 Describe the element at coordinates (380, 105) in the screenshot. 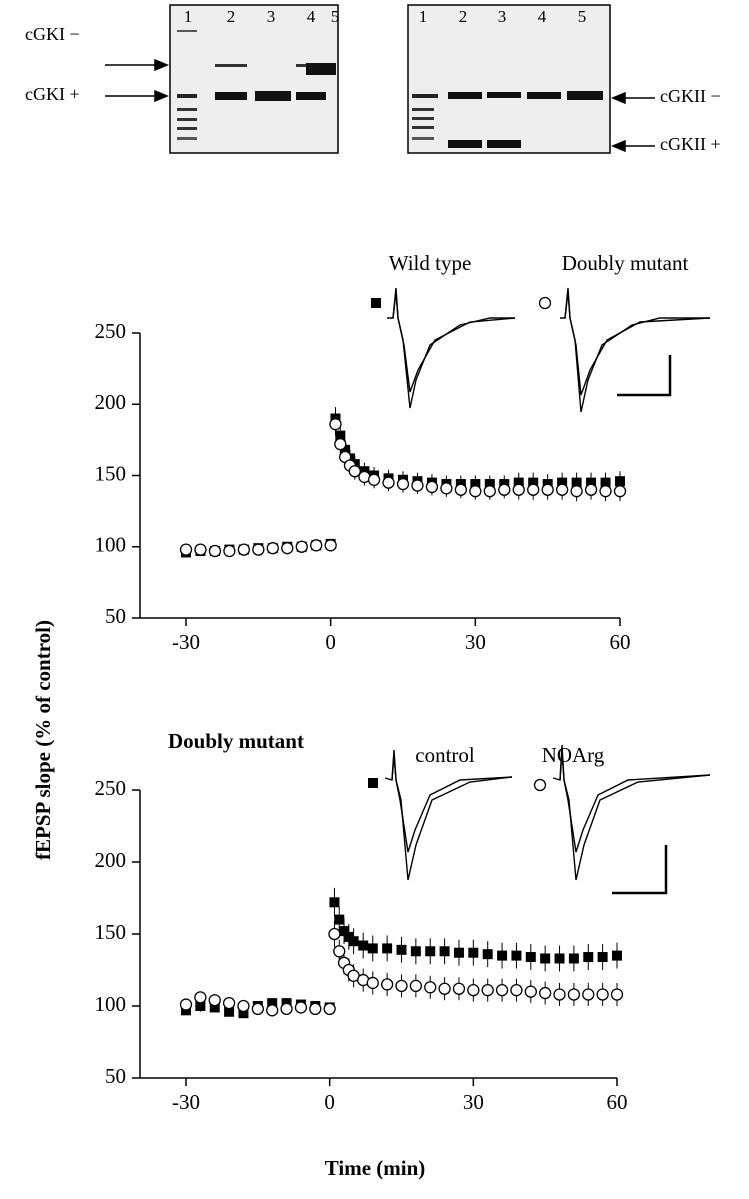

I see `band-arrows` at that location.